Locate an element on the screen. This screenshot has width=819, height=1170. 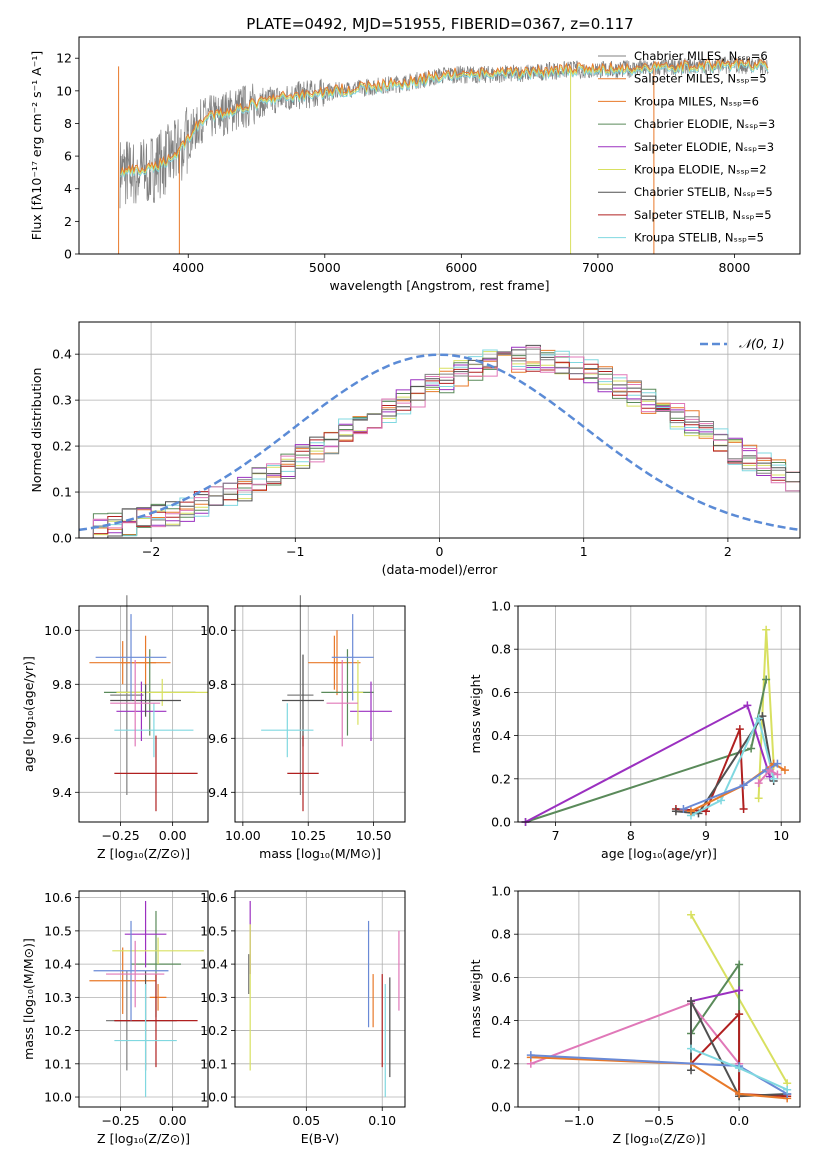
x-tick-label: 6000 is located at coordinates (461, 267).